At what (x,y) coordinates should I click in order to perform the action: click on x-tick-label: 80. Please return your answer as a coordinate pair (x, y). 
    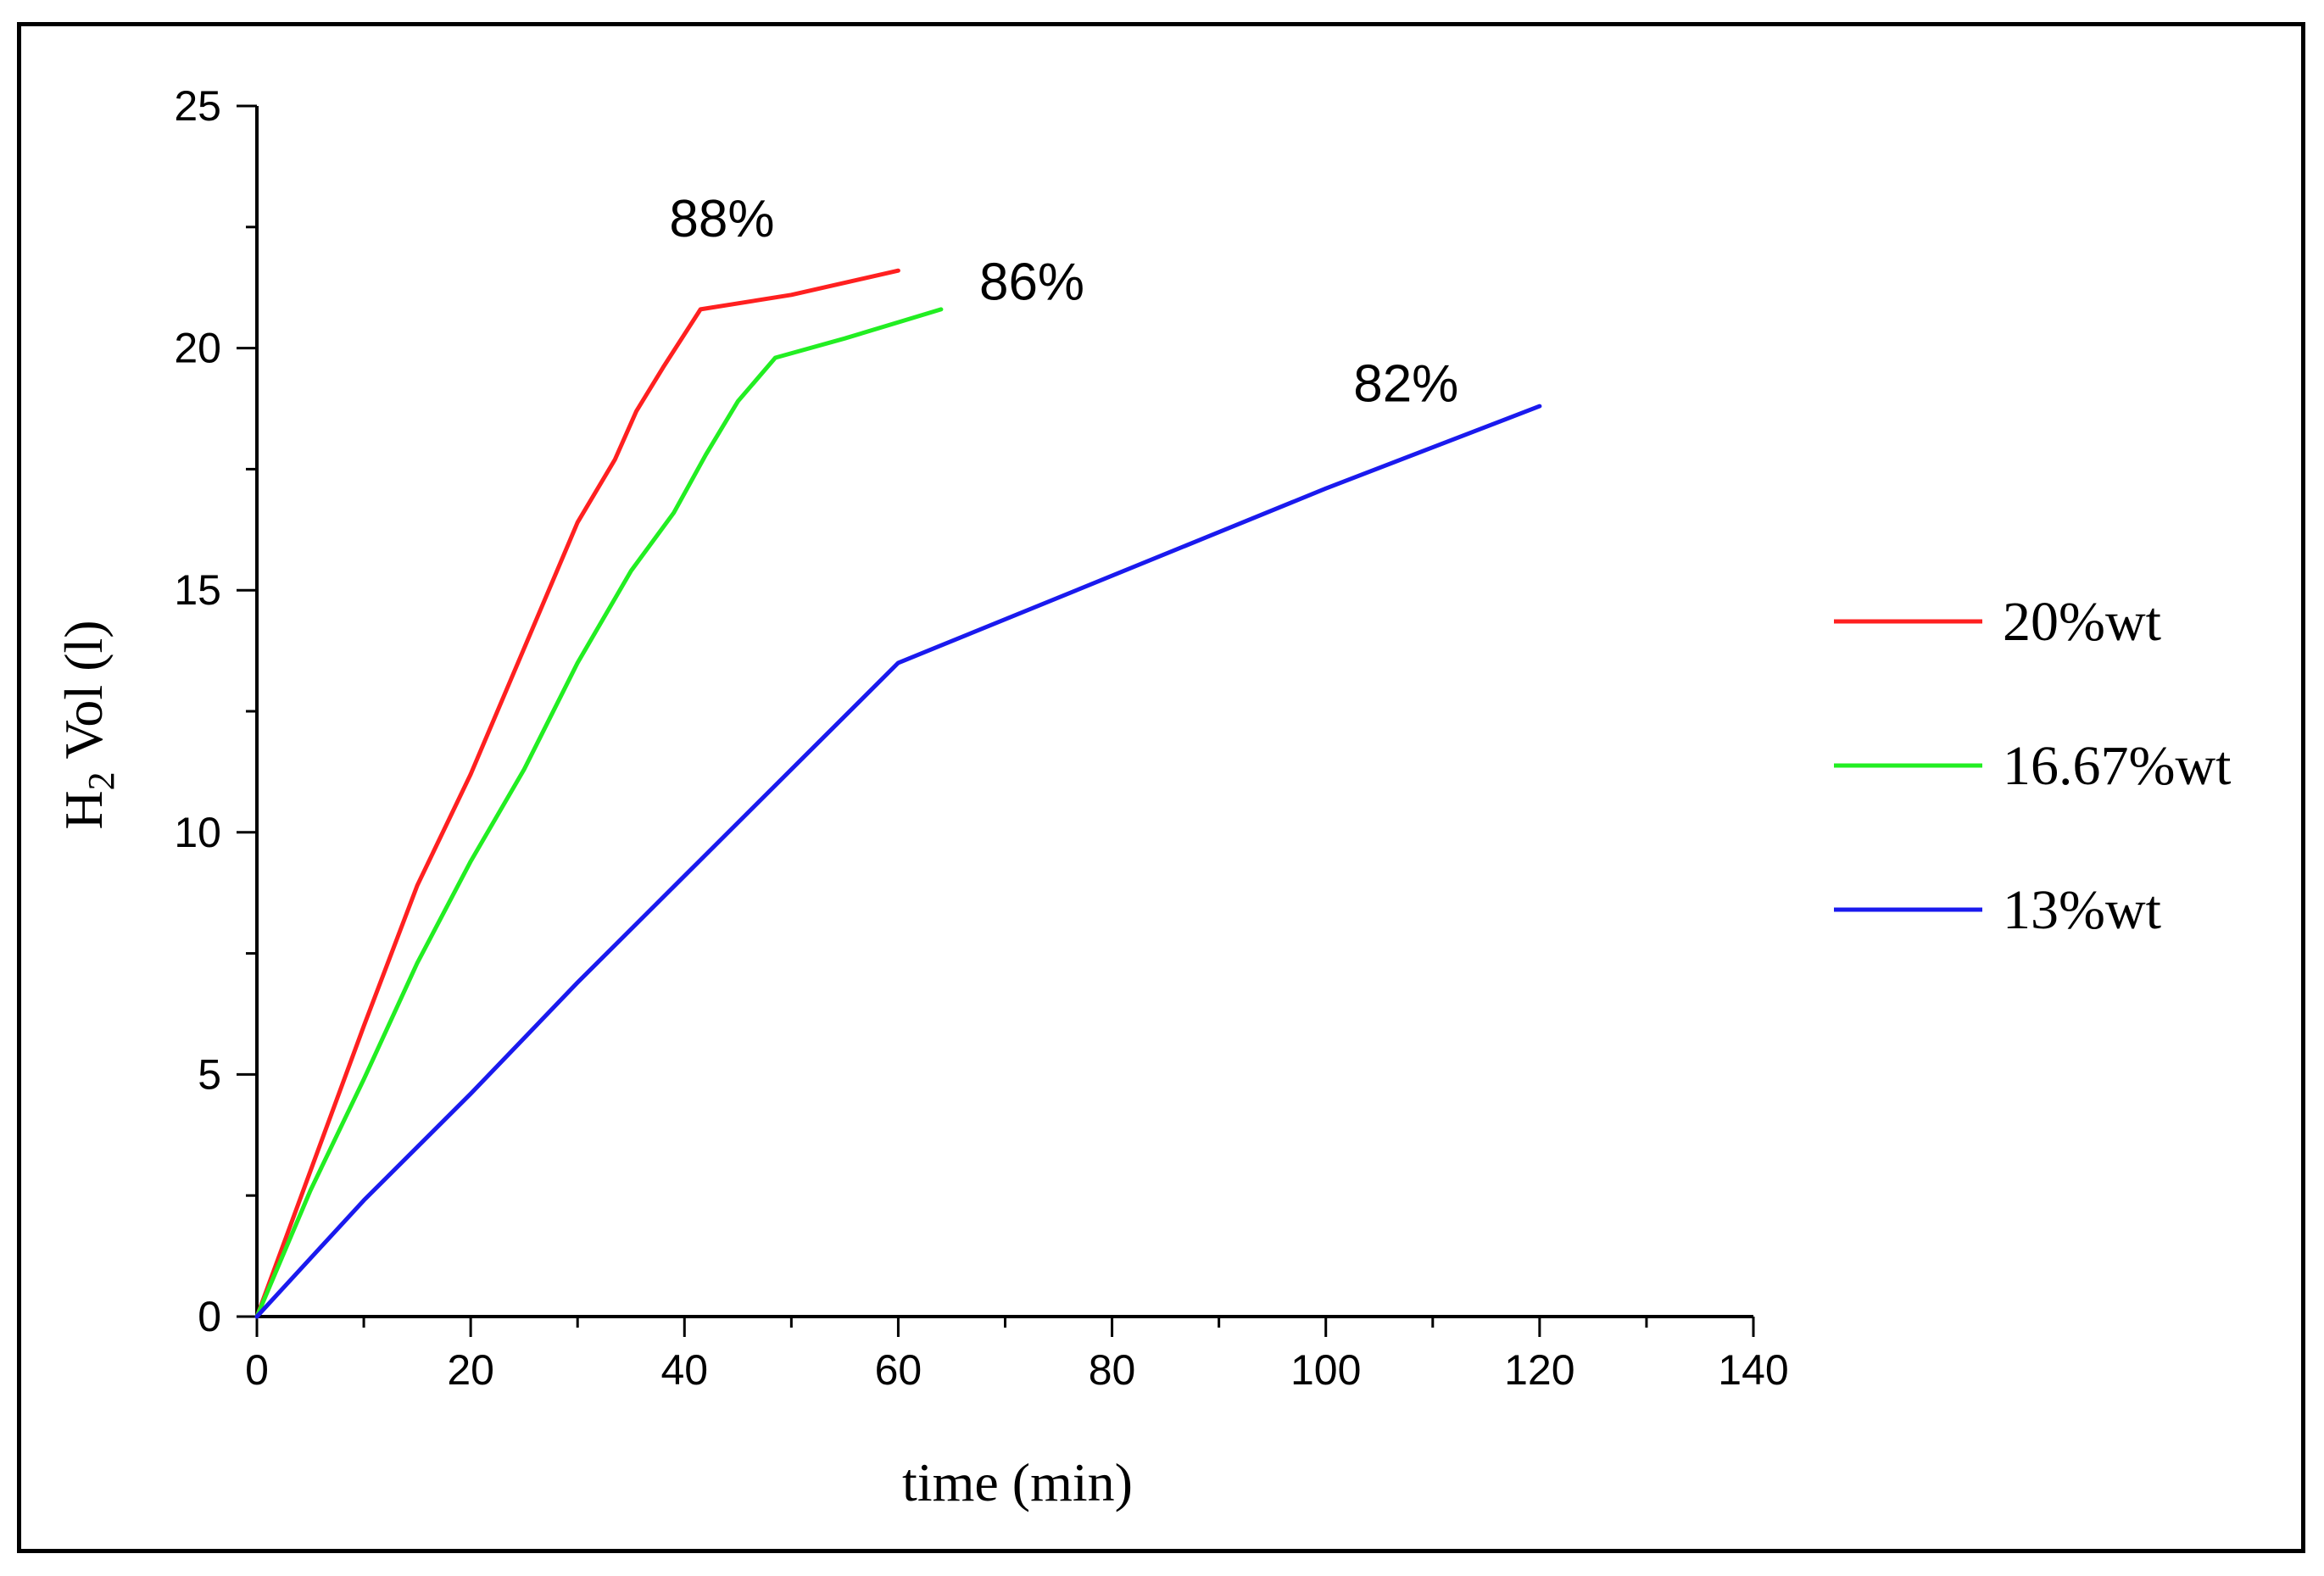
    Looking at the image, I should click on (1112, 1370).